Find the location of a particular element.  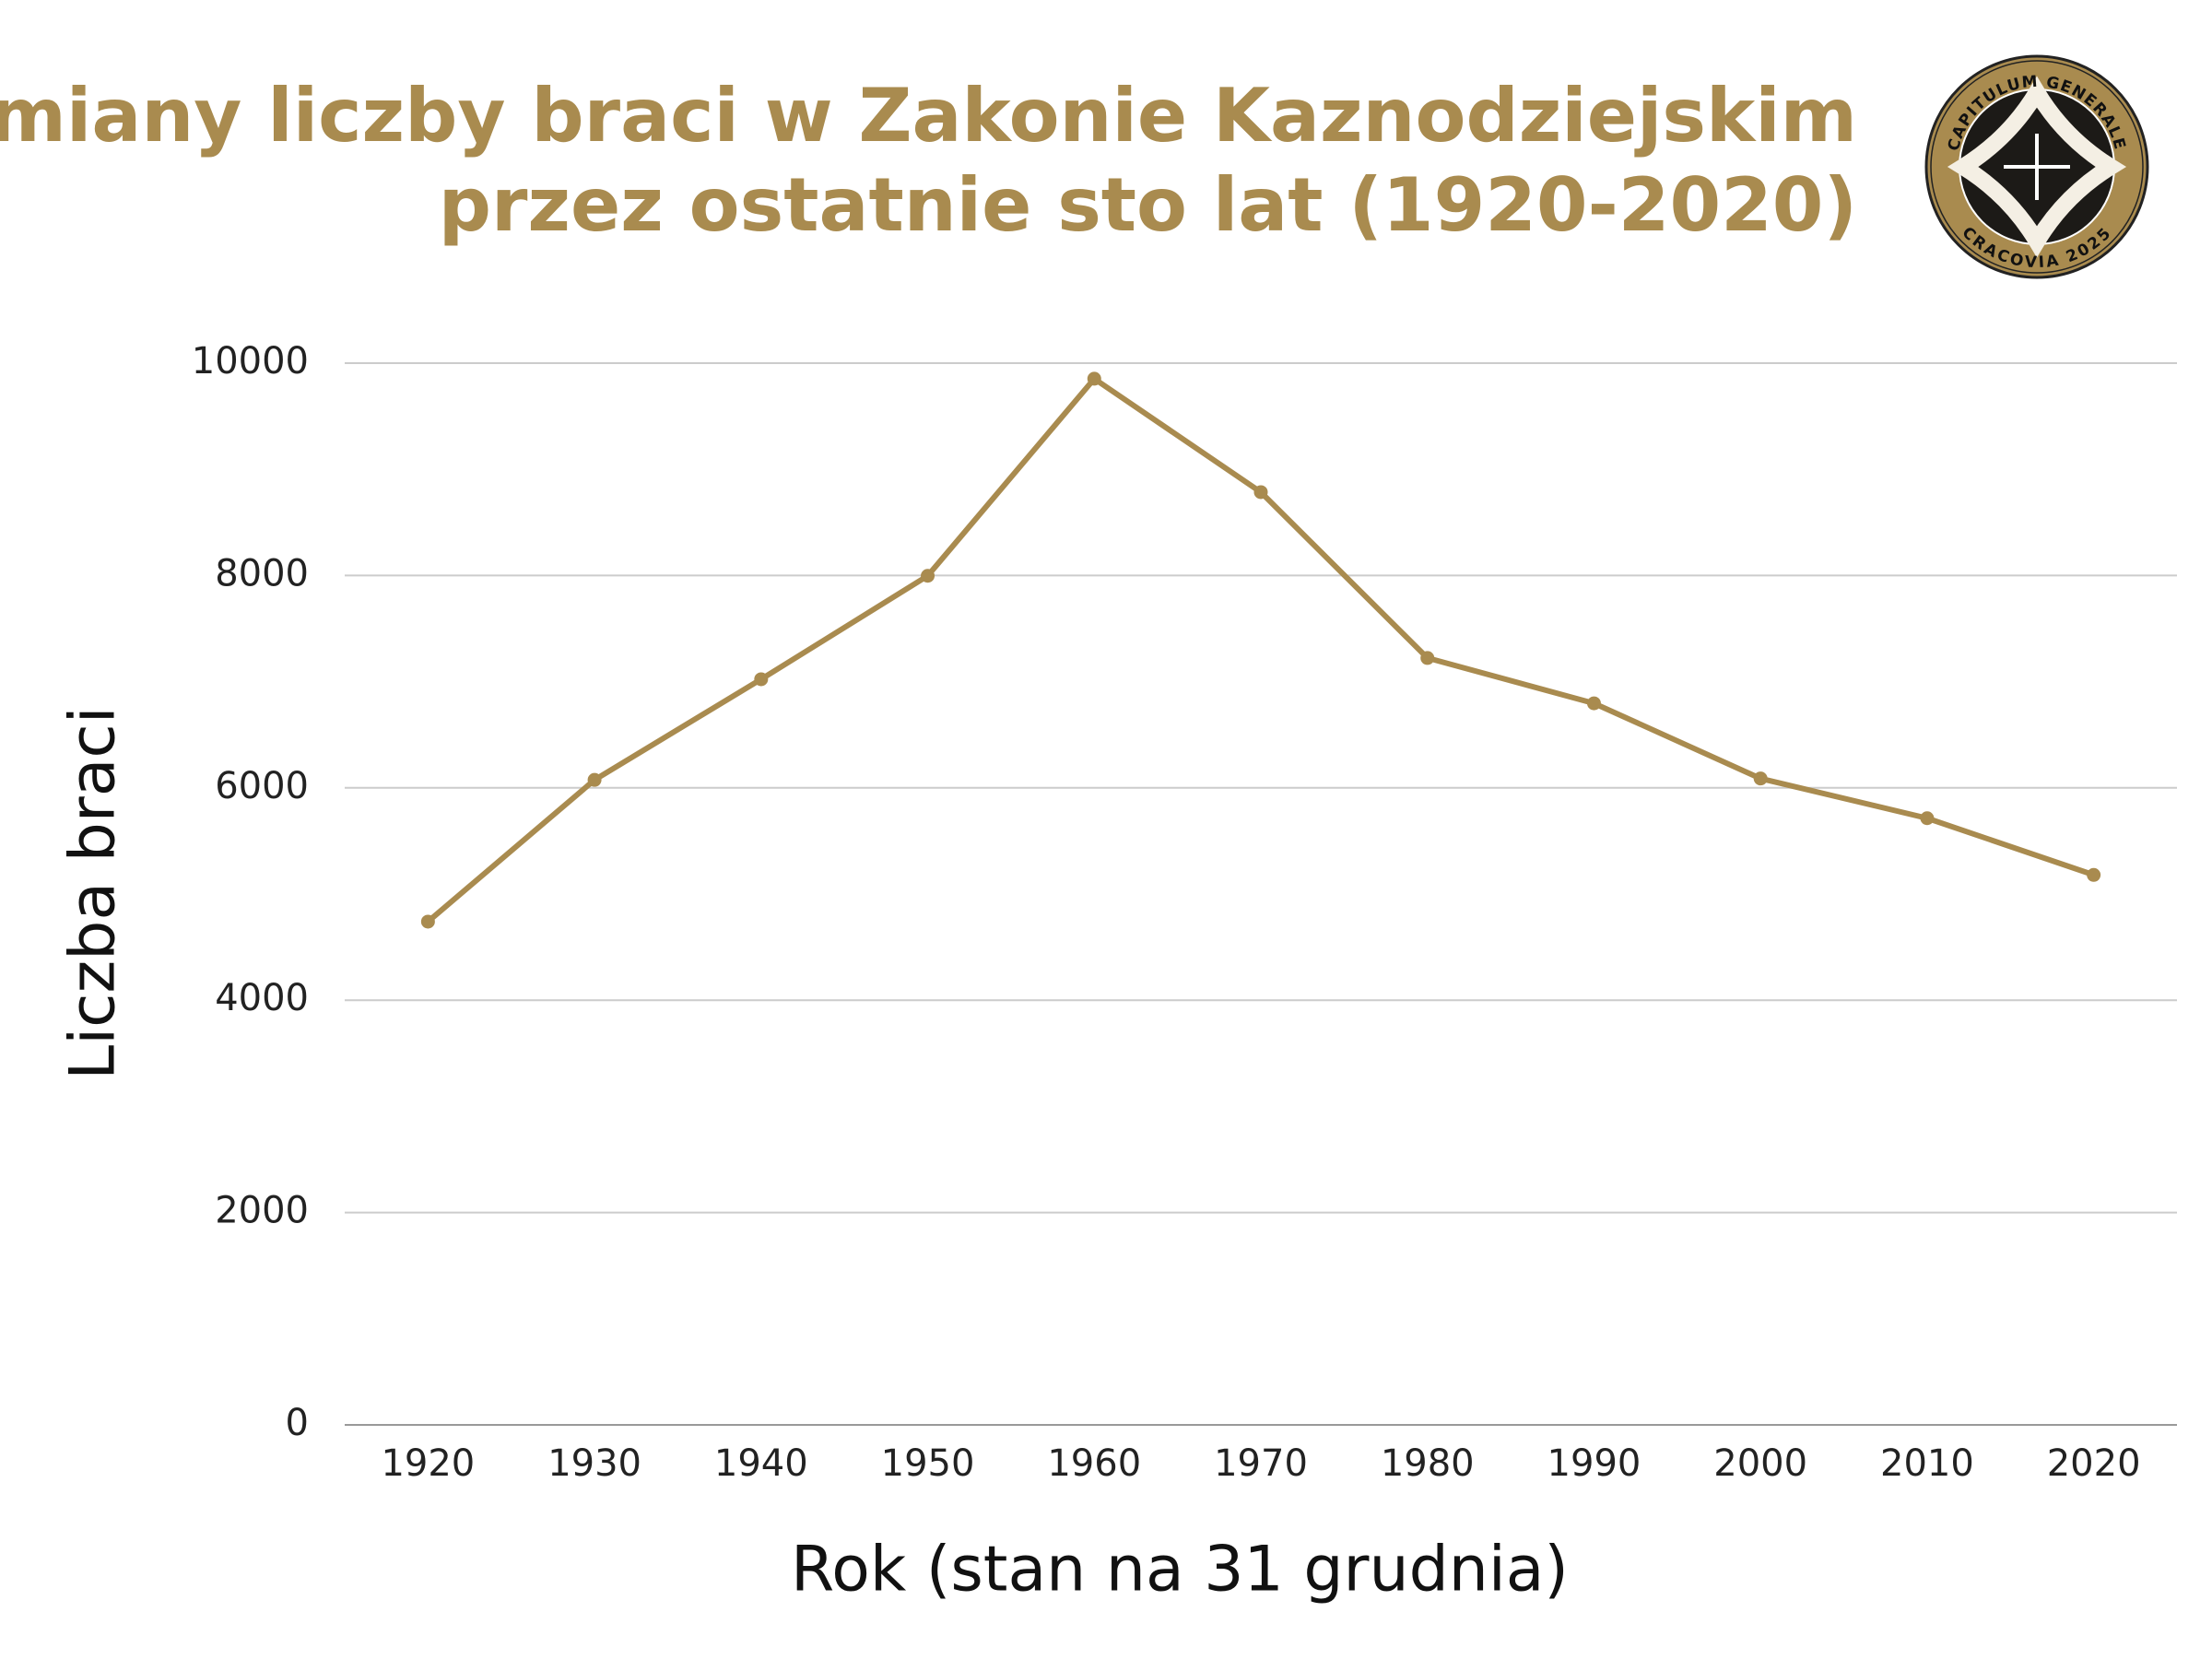

x-tick-label: 1930 is located at coordinates (594, 1463).